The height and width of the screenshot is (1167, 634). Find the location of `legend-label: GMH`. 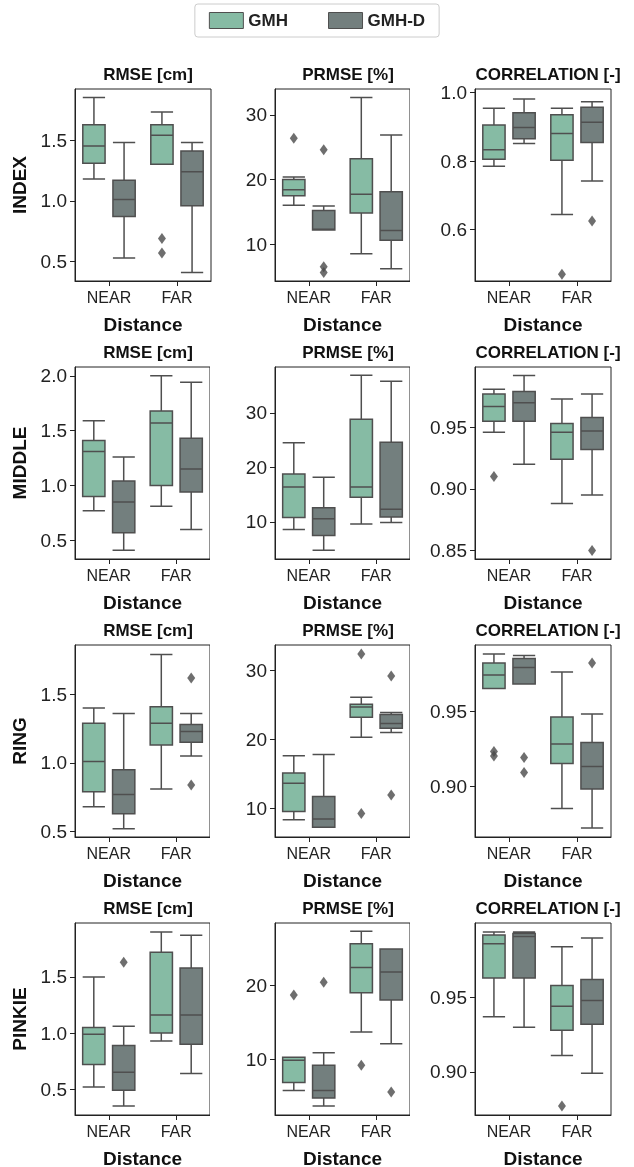

legend-label: GMH is located at coordinates (268, 20).